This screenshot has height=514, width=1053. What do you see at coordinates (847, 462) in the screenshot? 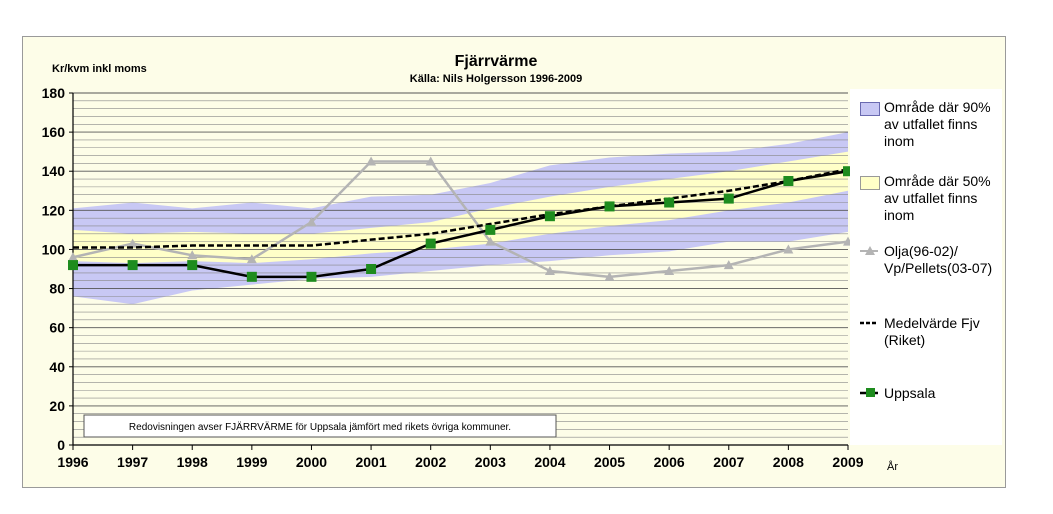
I see `x-tick-label: 2009` at bounding box center [847, 462].